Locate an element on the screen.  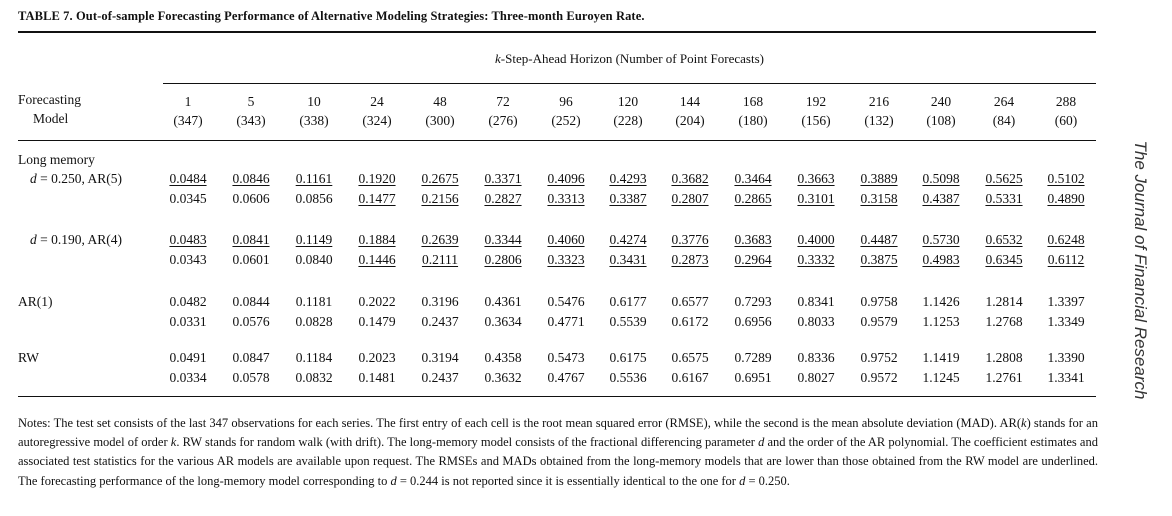
horizon-value: 1 is located at coordinates (188, 101).